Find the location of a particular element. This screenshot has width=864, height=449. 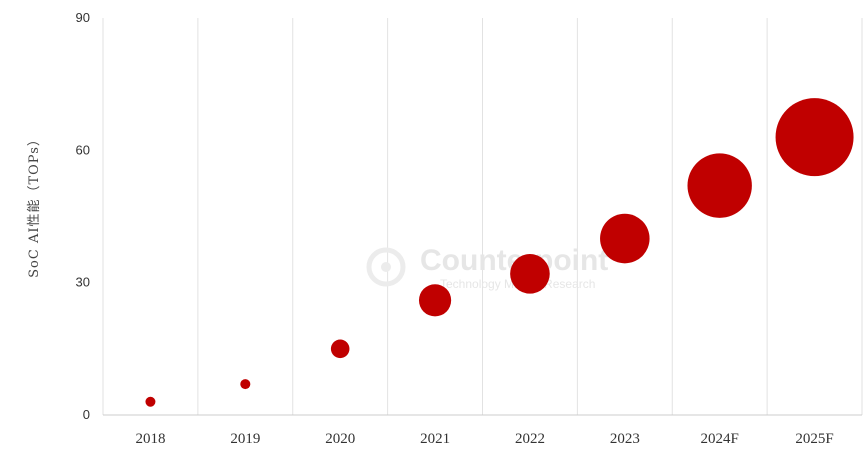

y-tick-label: 30 is located at coordinates (83, 282).